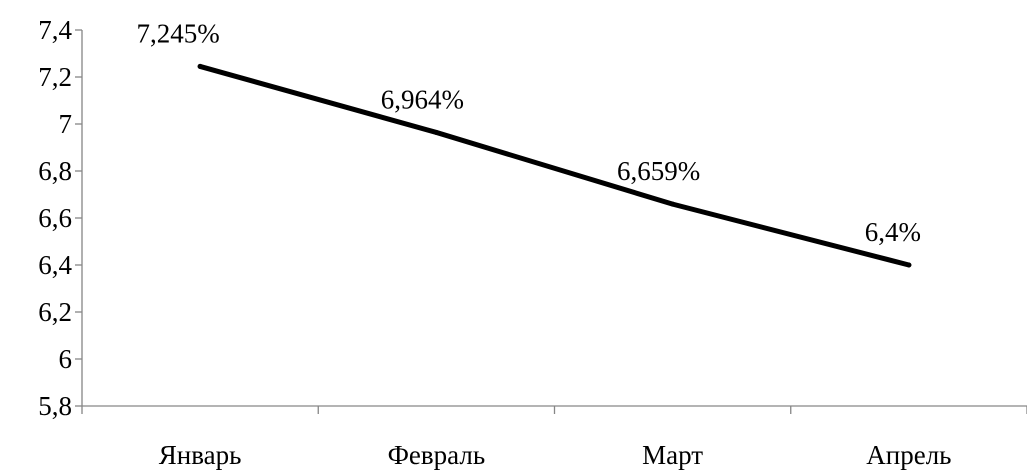 Image resolution: width=1027 pixels, height=470 pixels. I want to click on y-tick-label: 6,2, so click(55, 312).